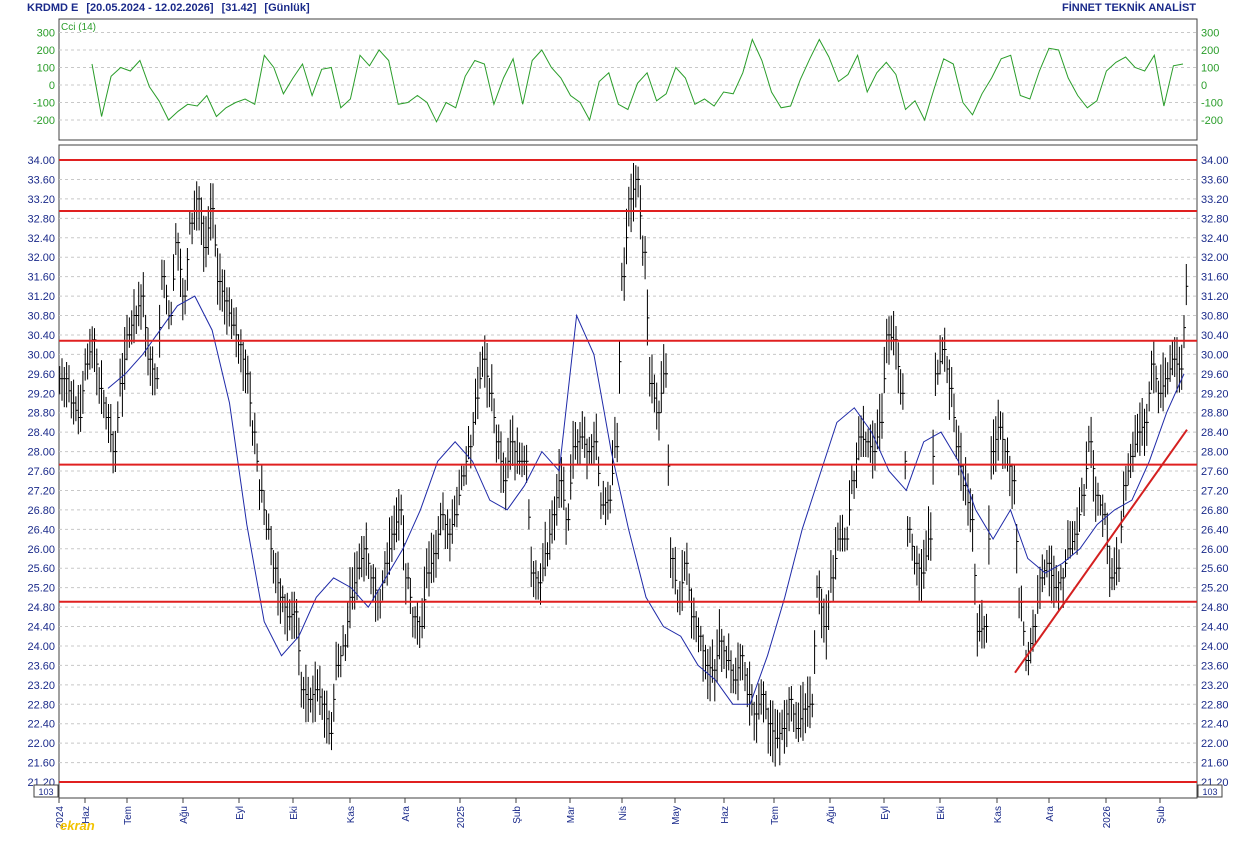 Image resolution: width=1251 pixels, height=841 pixels. I want to click on cci-tick-label-right: 0, so click(1204, 86).